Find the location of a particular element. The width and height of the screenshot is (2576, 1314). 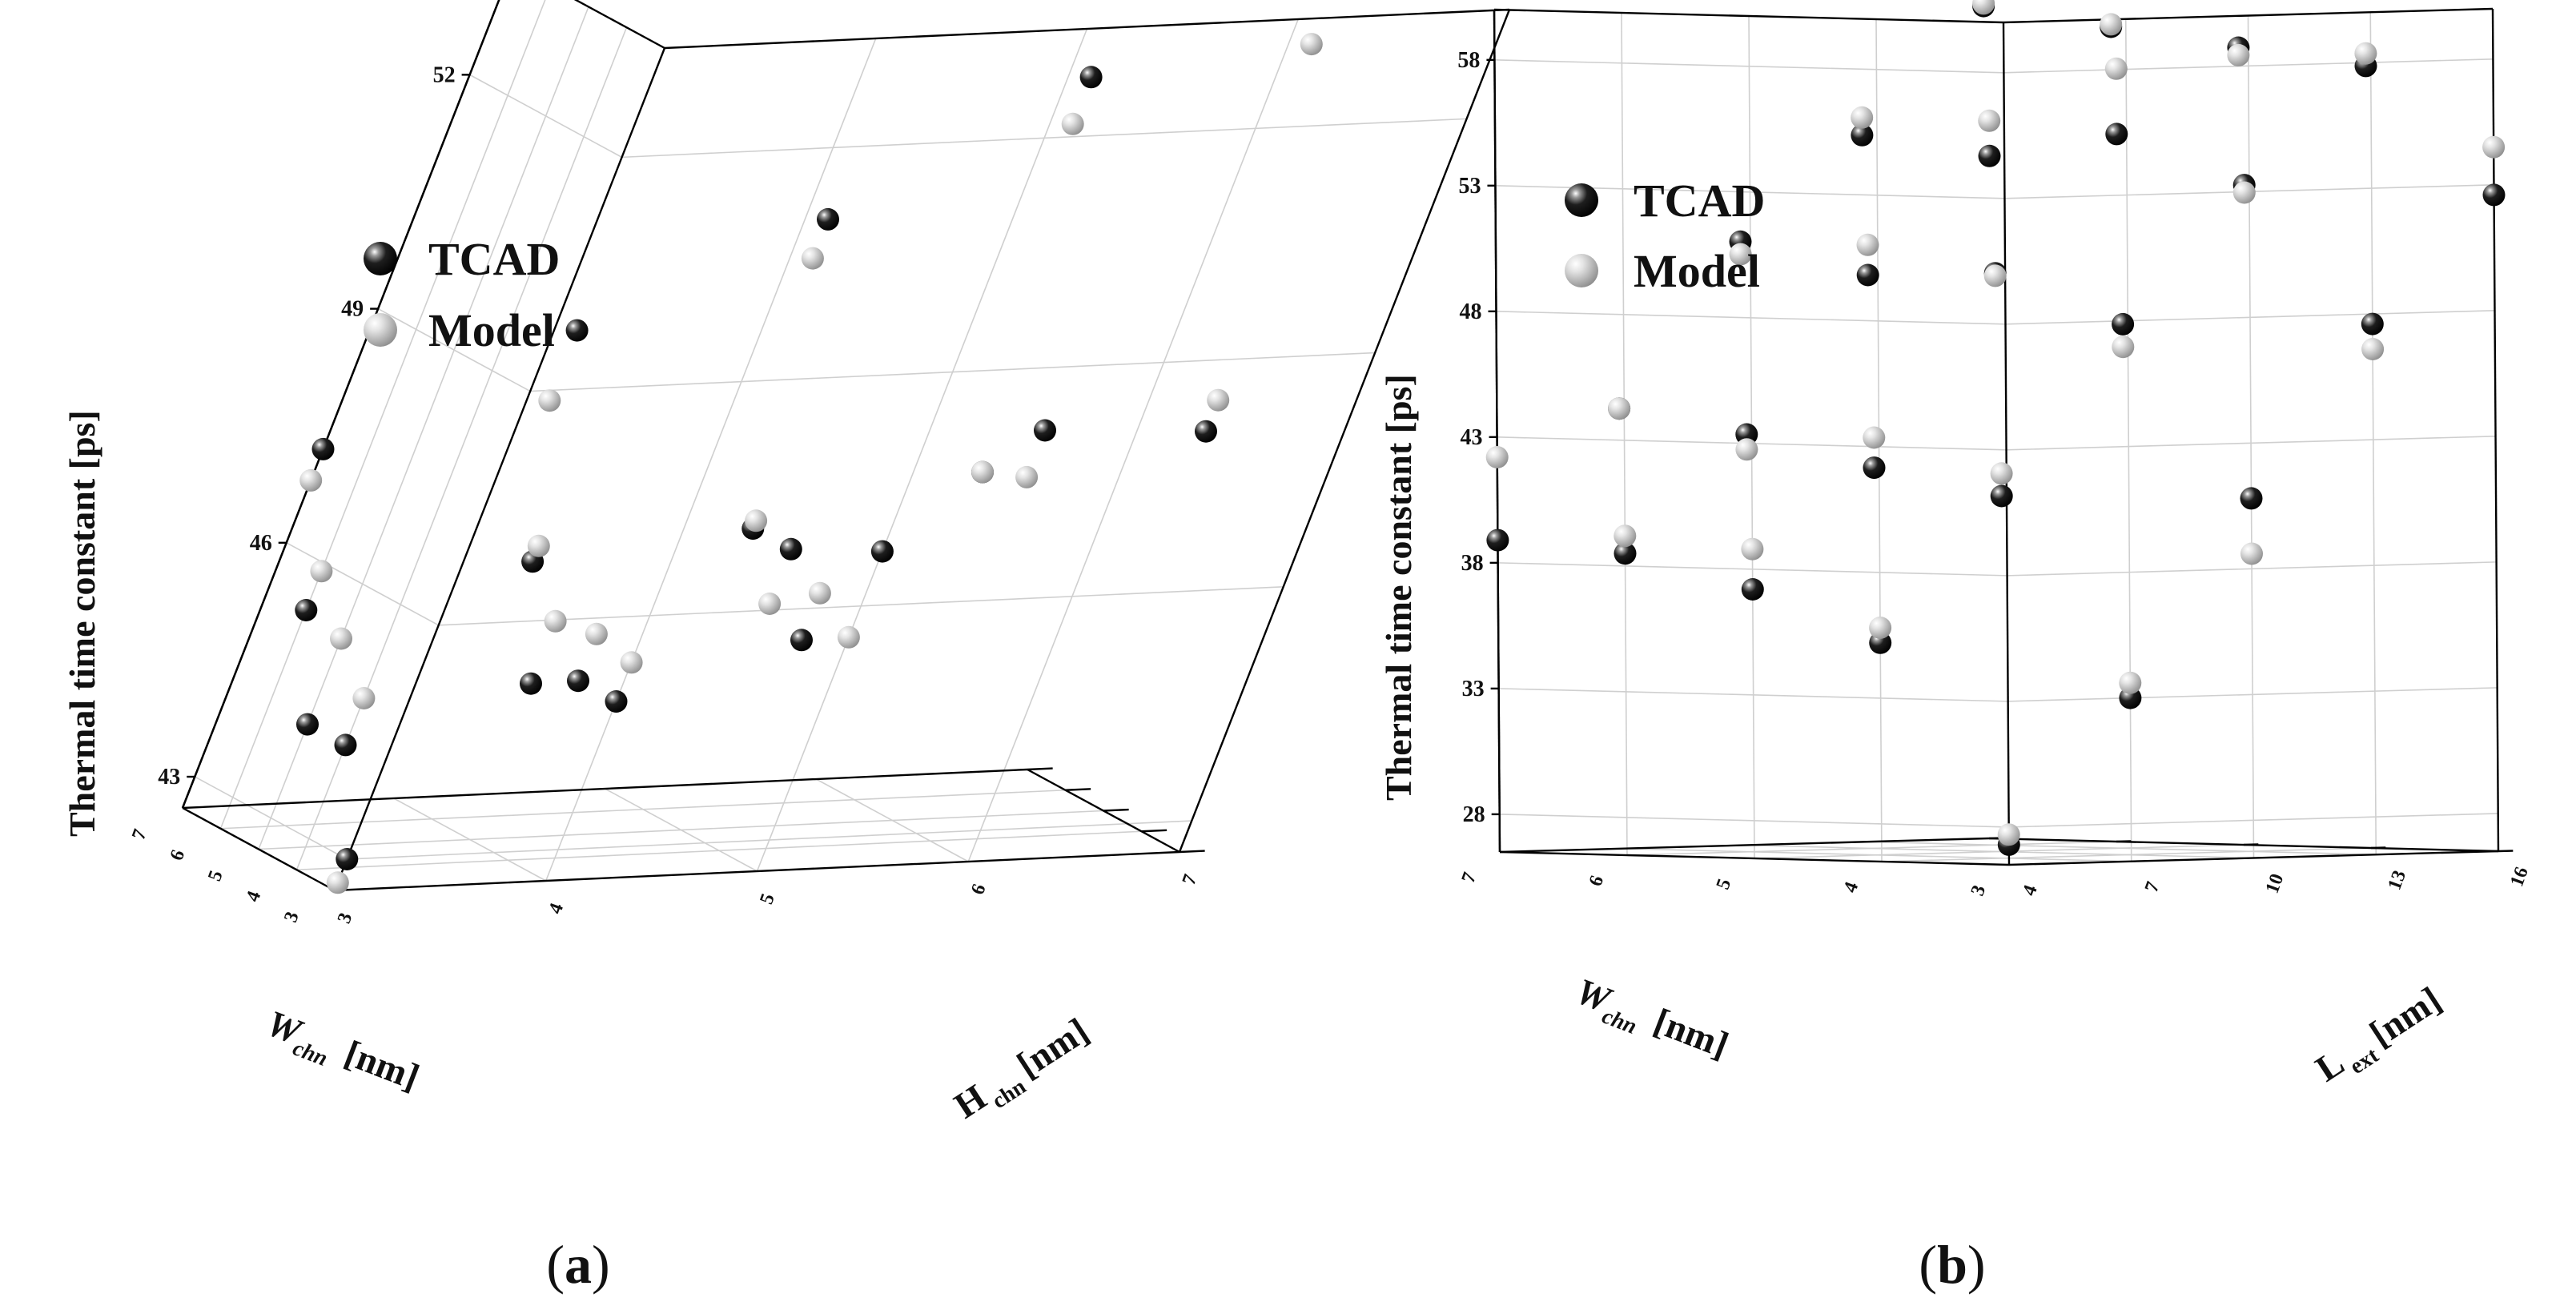

panel-b-x-tick-label: 6 is located at coordinates (1597, 881).